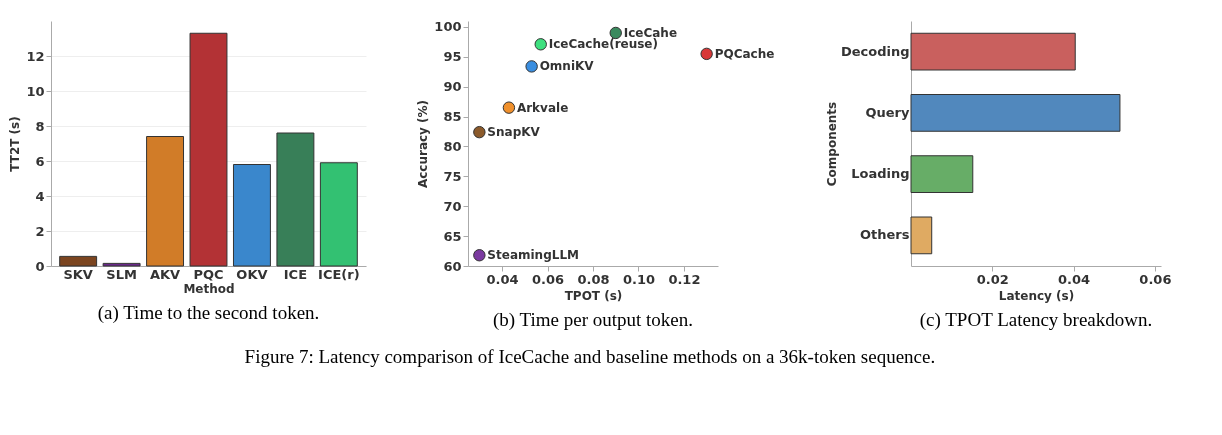 The height and width of the screenshot is (435, 1222). I want to click on y-tick-label: 6, so click(40, 161).